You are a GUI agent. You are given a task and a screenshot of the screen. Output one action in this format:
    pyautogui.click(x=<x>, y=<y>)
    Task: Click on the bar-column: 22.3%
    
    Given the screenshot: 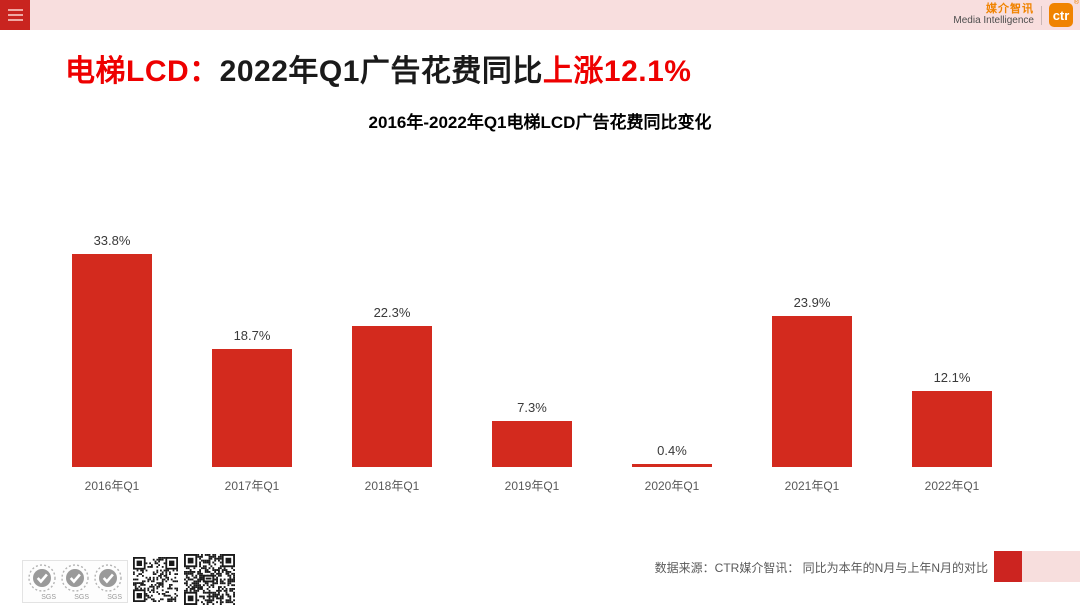 What is the action you would take?
    pyautogui.click(x=392, y=360)
    